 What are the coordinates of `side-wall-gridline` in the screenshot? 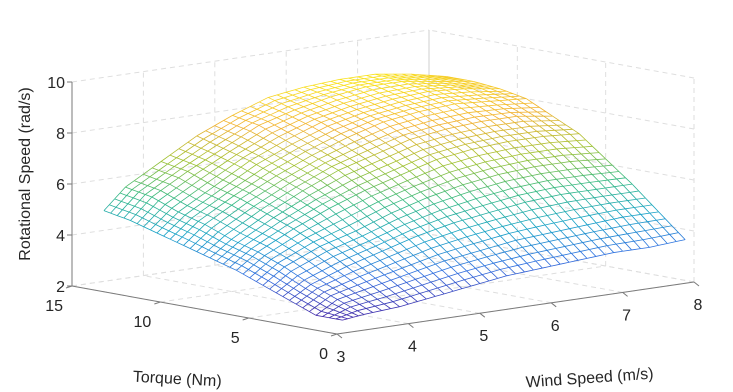 It's located at (561, 156).